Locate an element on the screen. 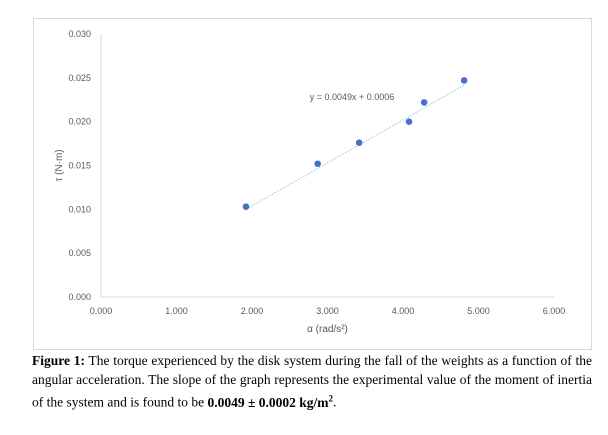  y-tick-label: 0.030 is located at coordinates (79, 34).